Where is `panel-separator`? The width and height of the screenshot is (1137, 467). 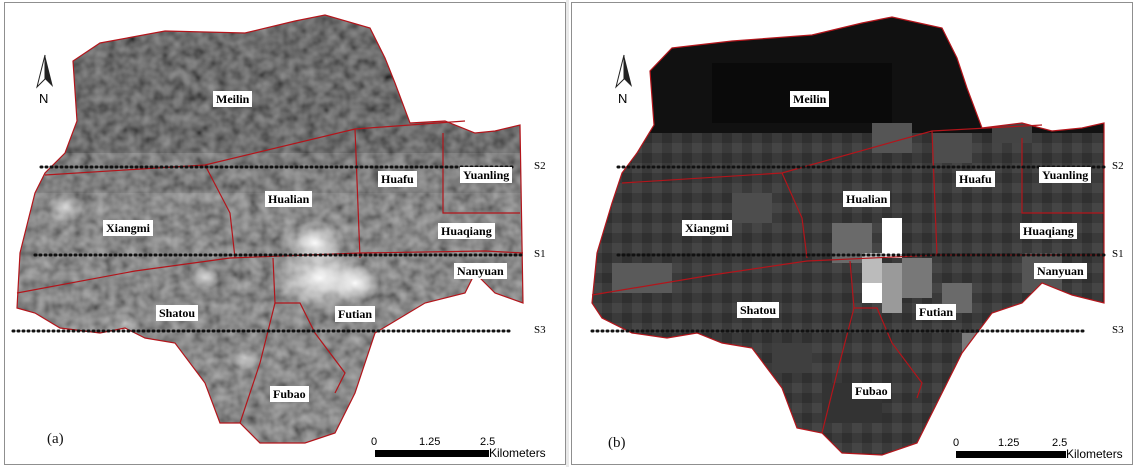
panel-separator is located at coordinates (567, 233).